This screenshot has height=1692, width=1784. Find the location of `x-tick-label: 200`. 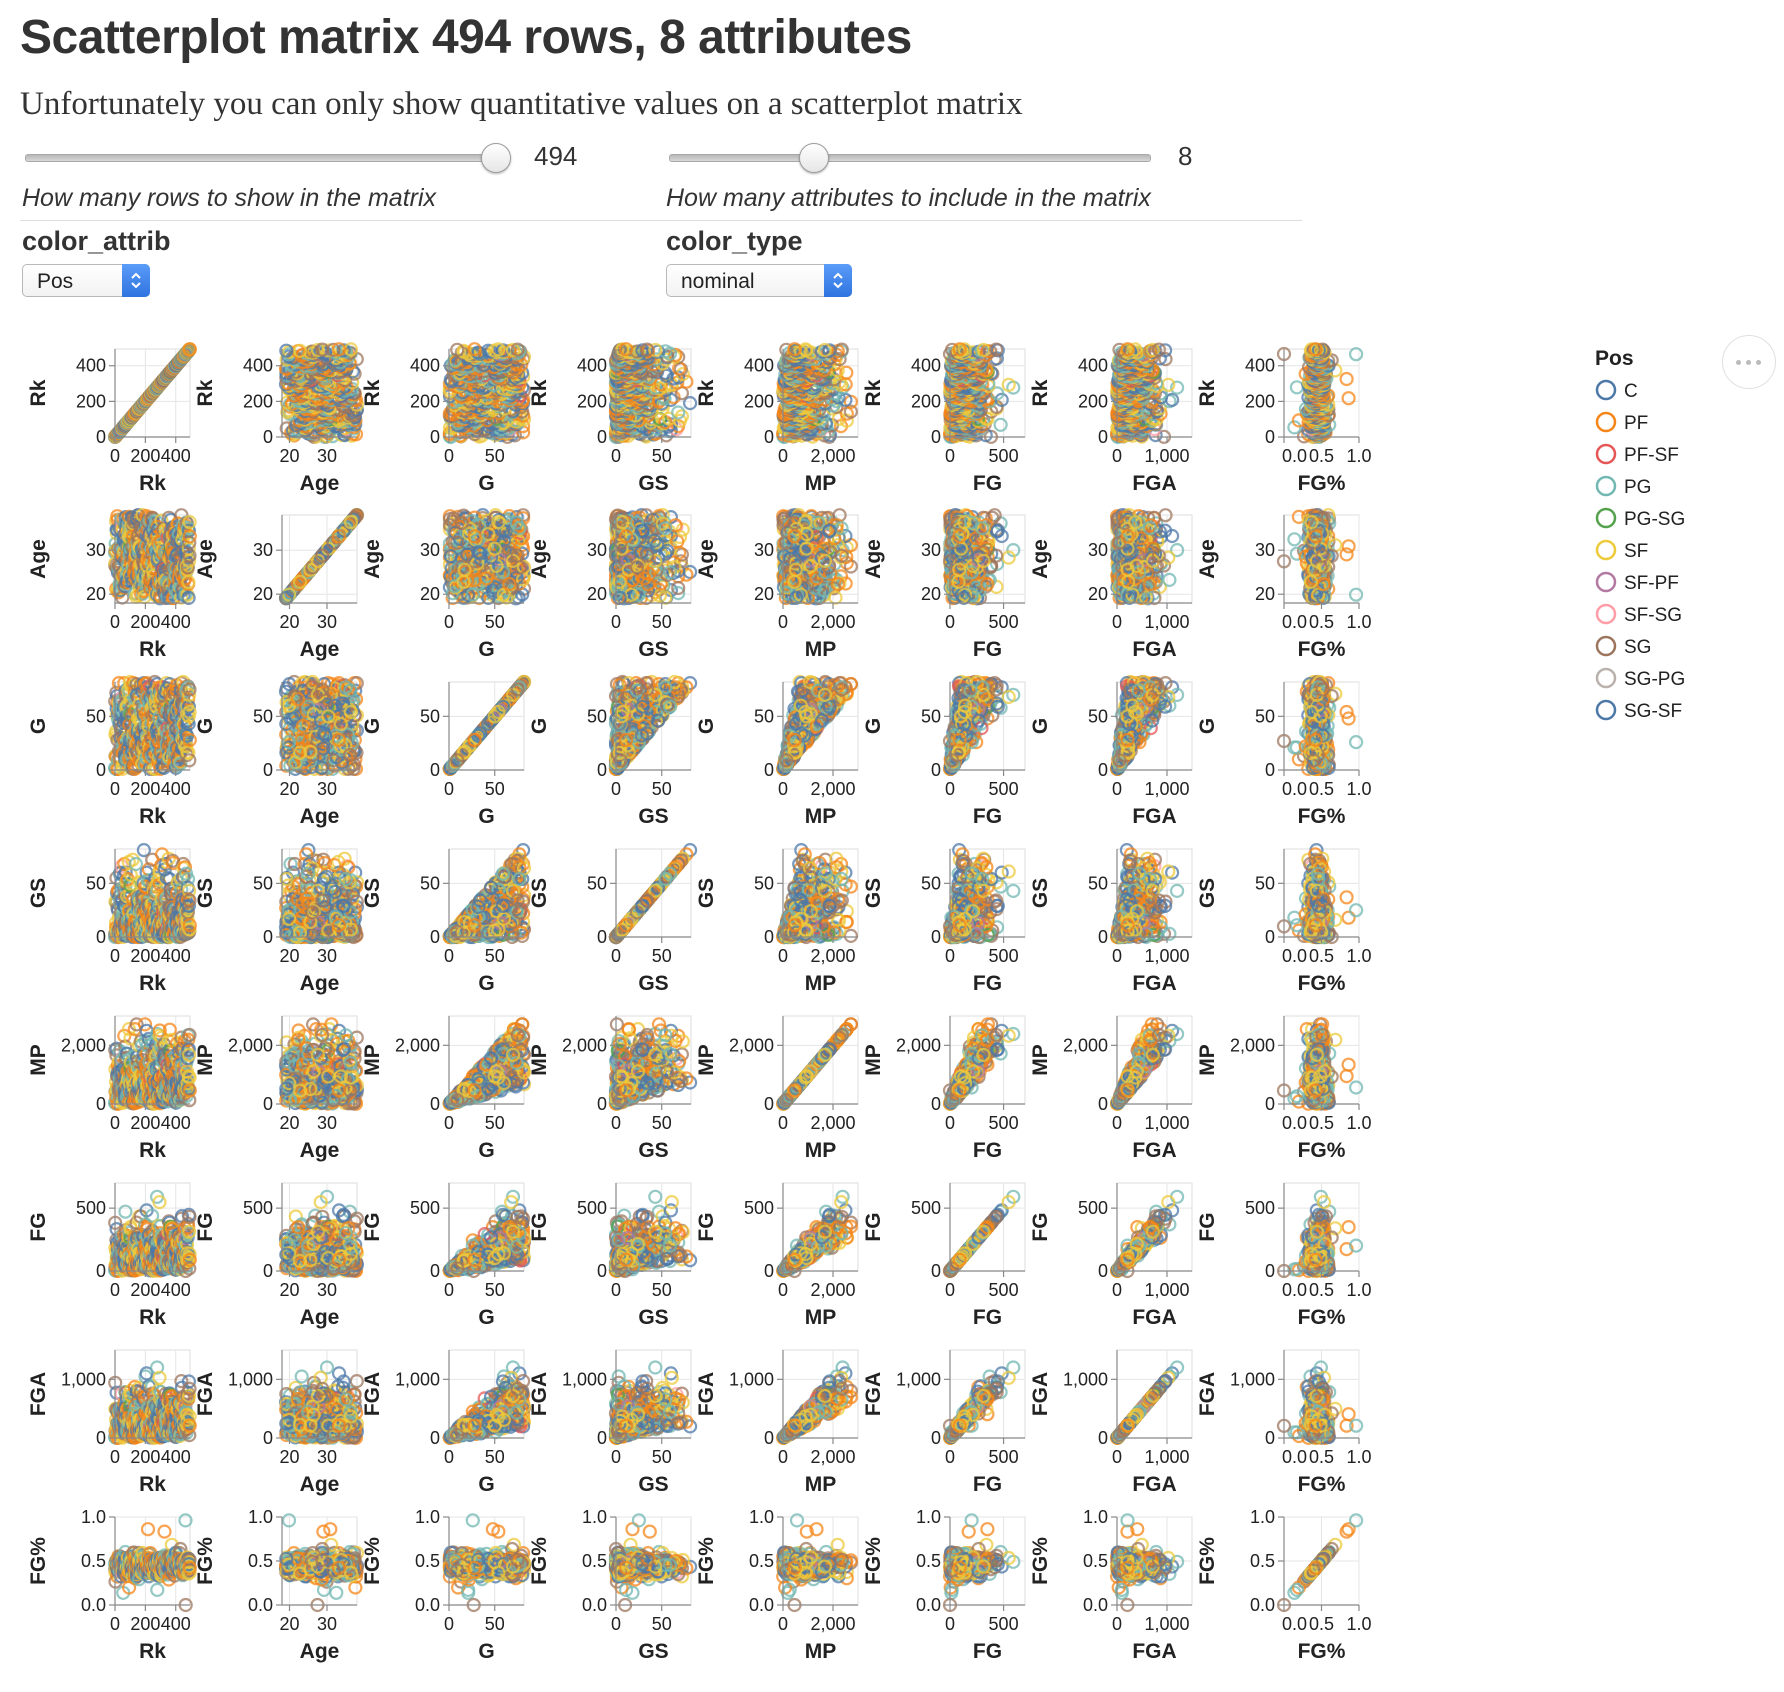

x-tick-label: 200 is located at coordinates (145, 456).